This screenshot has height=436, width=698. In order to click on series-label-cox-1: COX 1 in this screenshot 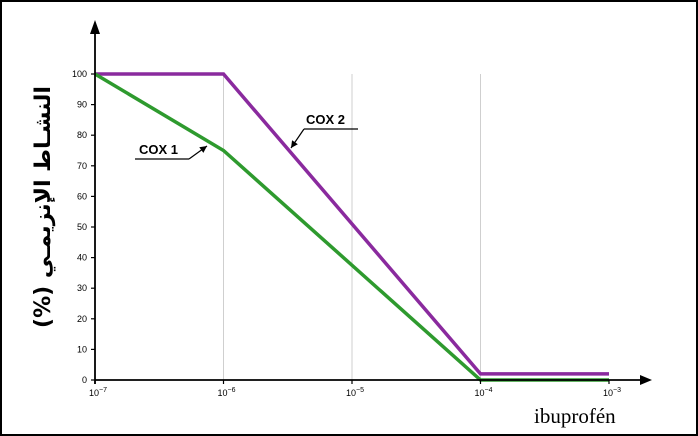, I will do `click(158, 149)`.